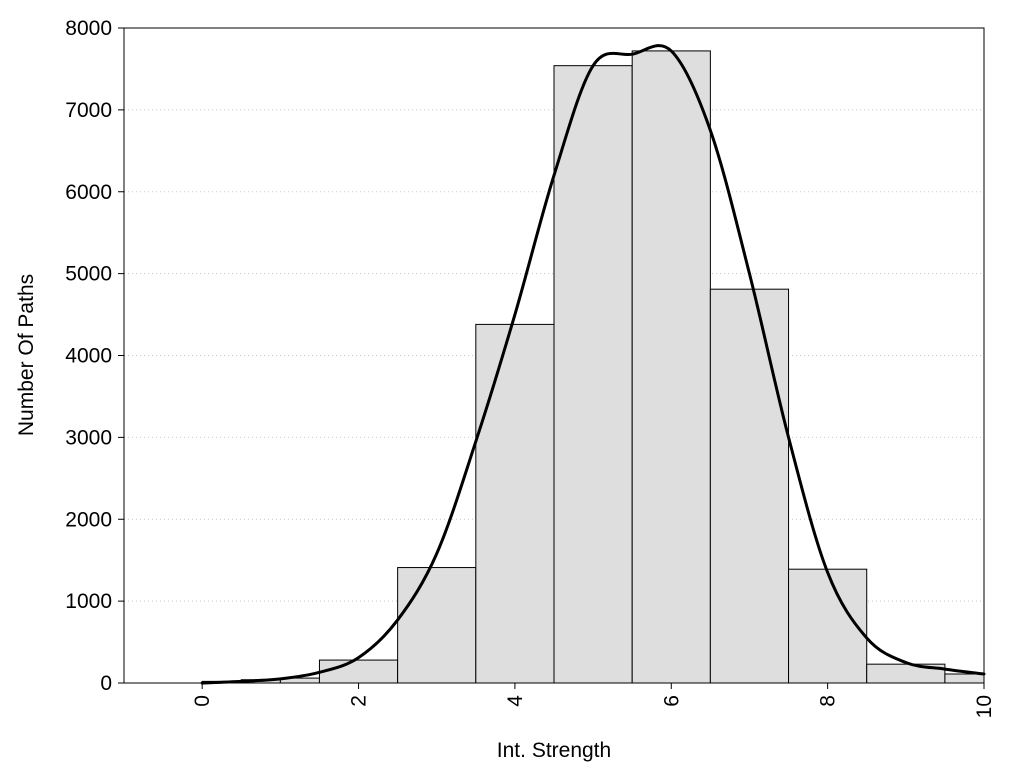  Describe the element at coordinates (359, 701) in the screenshot. I see `x-tick-label: 2` at that location.